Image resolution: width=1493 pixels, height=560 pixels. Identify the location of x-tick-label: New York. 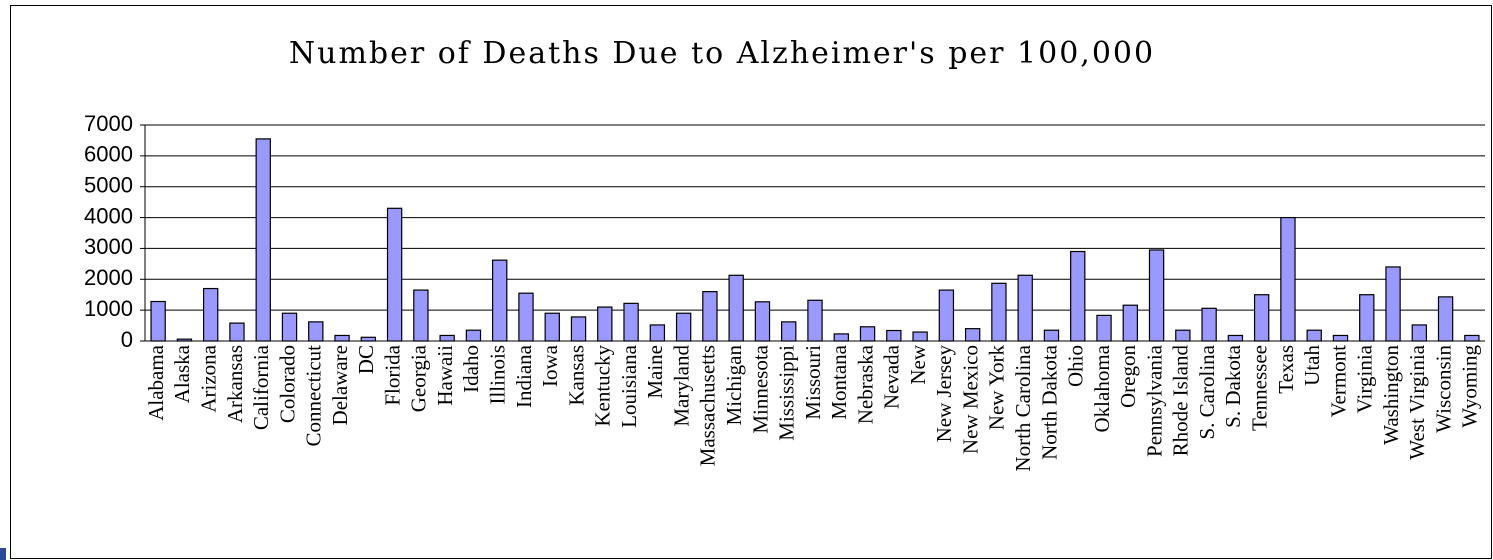
(997, 388).